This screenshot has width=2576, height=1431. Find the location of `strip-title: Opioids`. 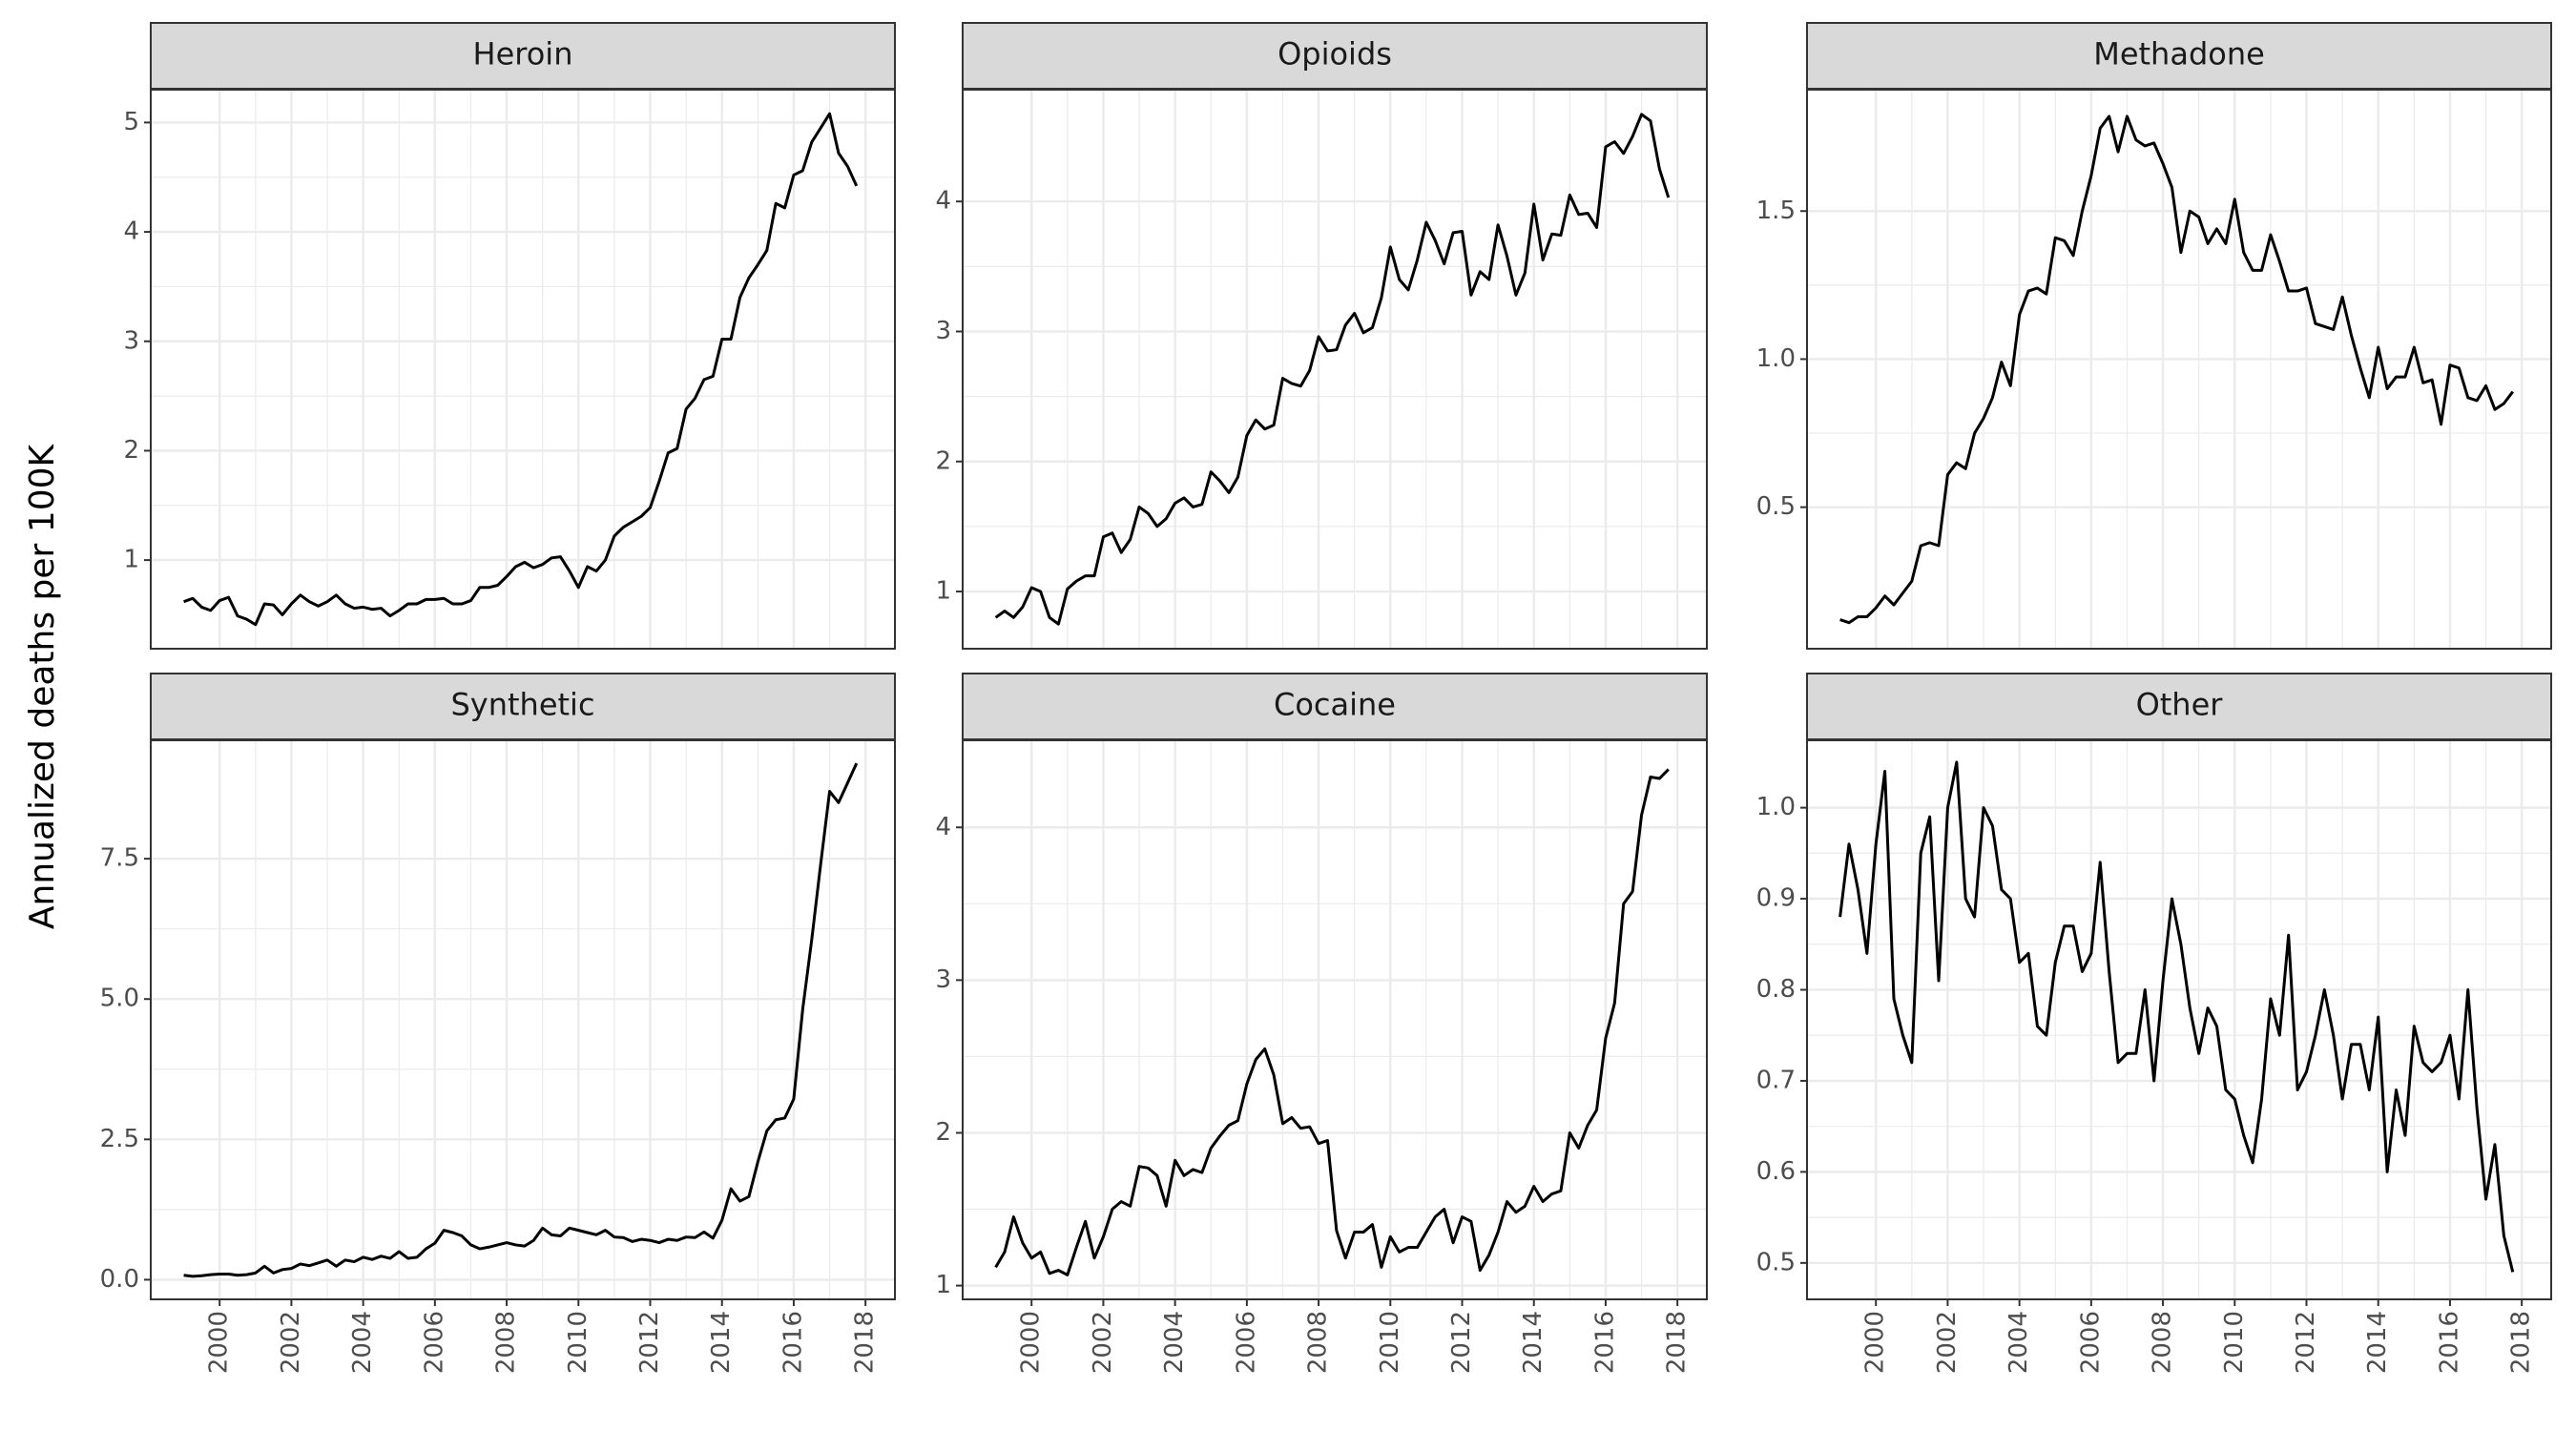

strip-title: Opioids is located at coordinates (1335, 54).